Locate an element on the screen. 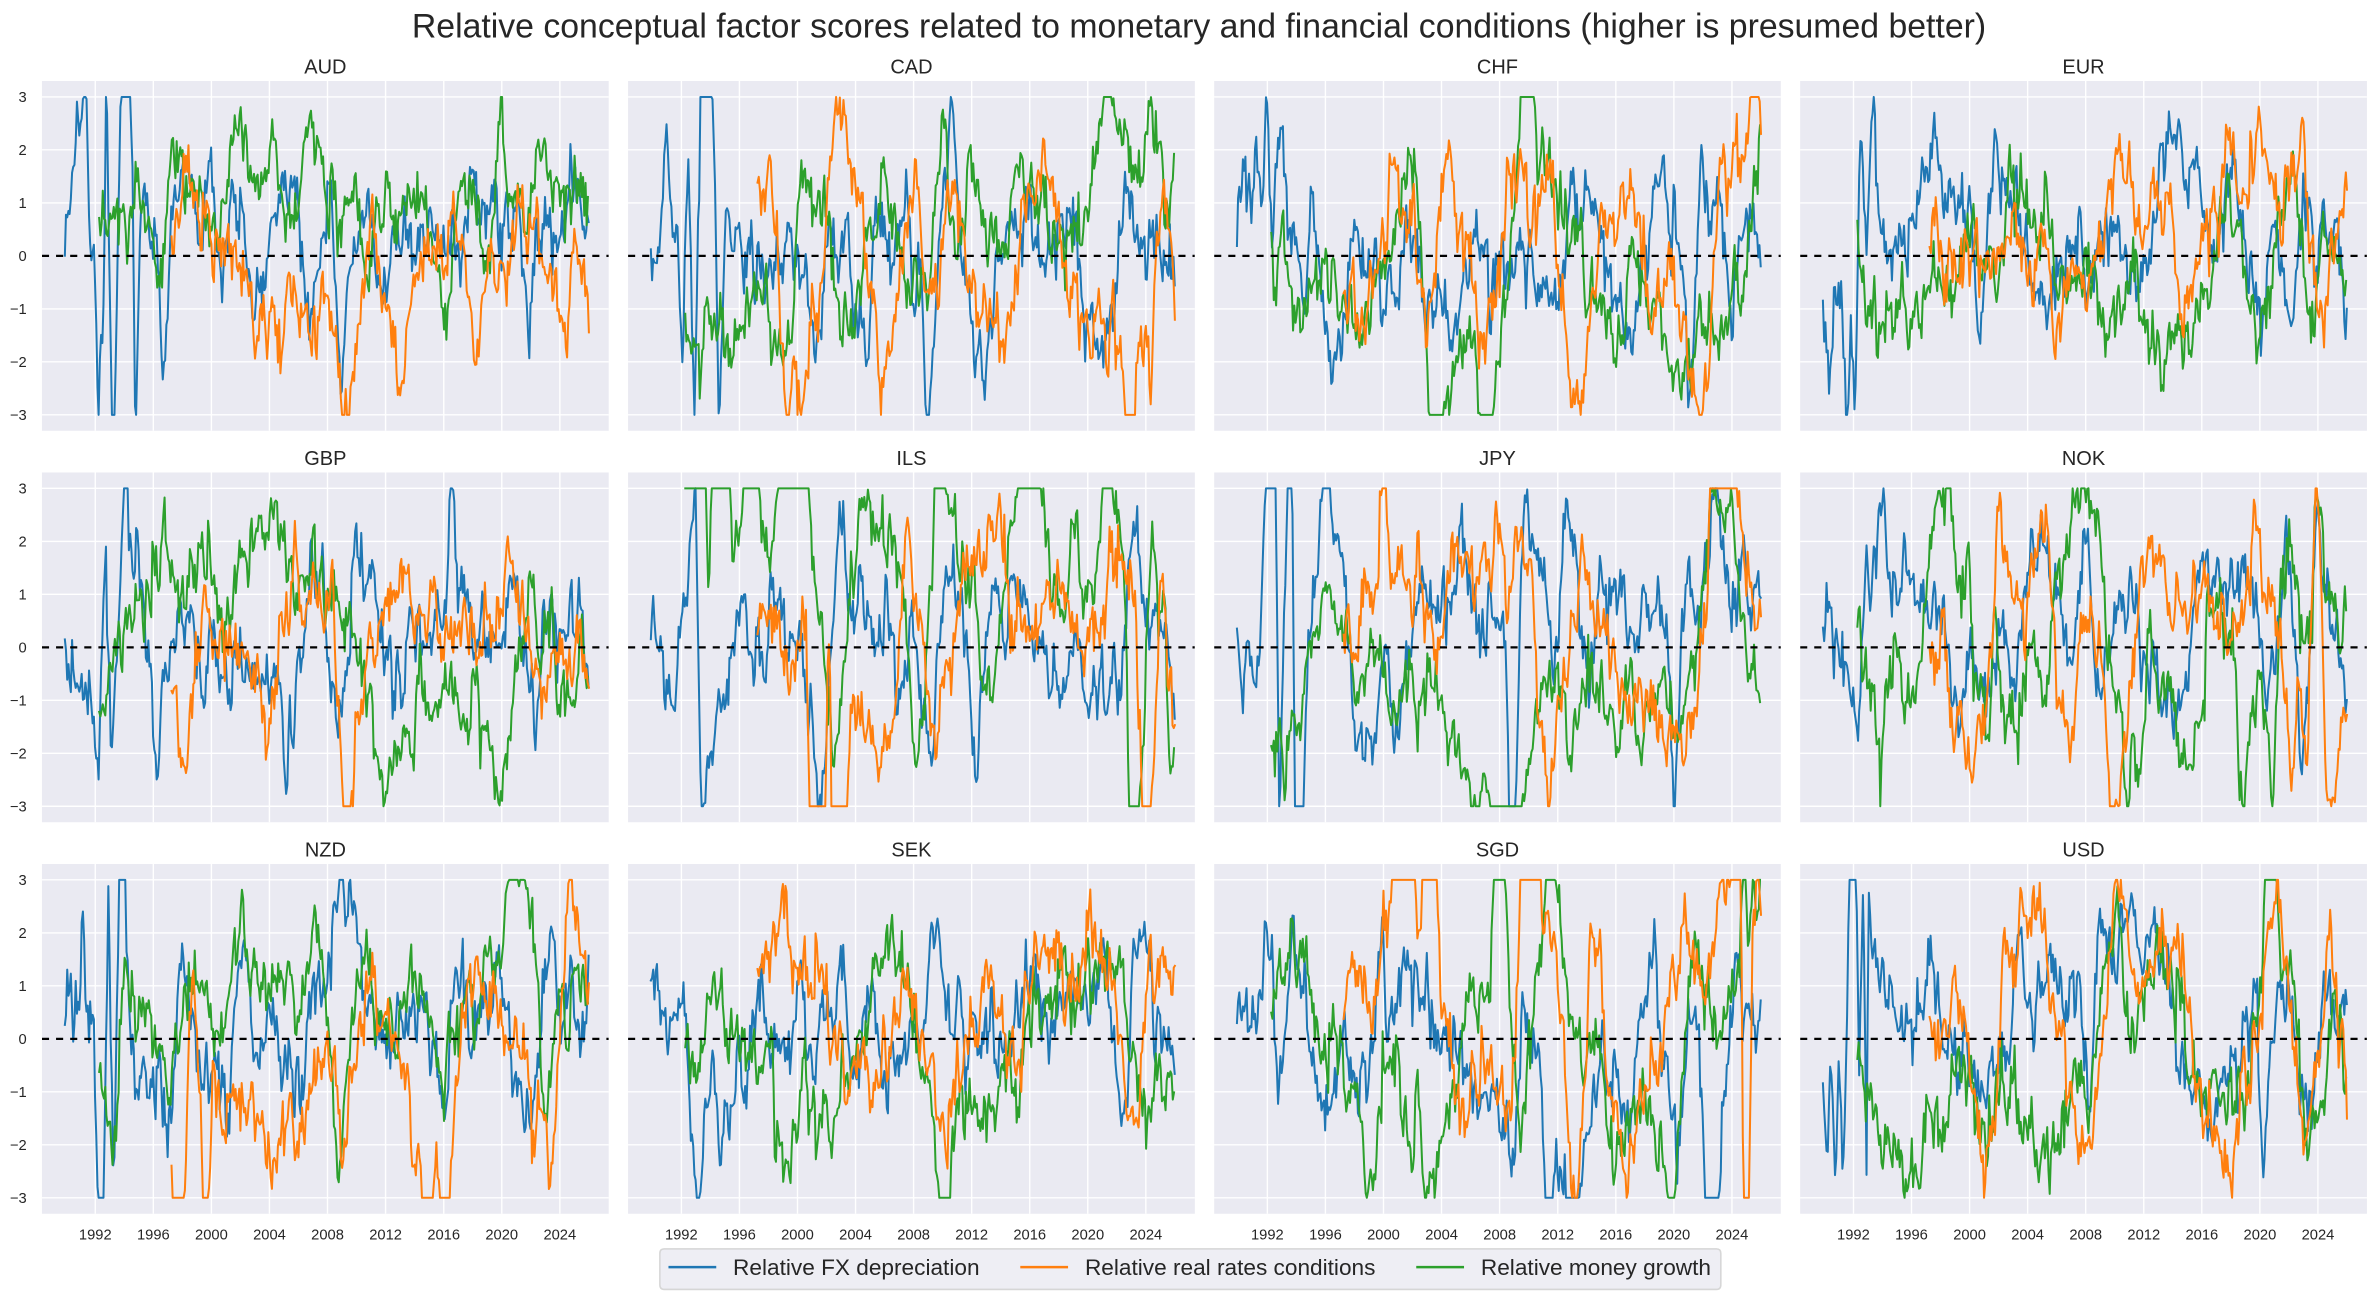 This screenshot has width=2378, height=1297. svg-text: SGD is located at coordinates (1497, 850).